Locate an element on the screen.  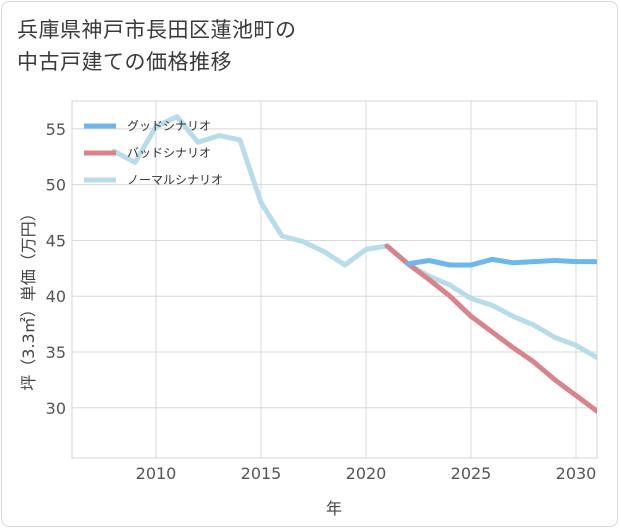
x-tick-labels: 2010 2015 2020 2025 2030 is located at coordinates (366, 473).